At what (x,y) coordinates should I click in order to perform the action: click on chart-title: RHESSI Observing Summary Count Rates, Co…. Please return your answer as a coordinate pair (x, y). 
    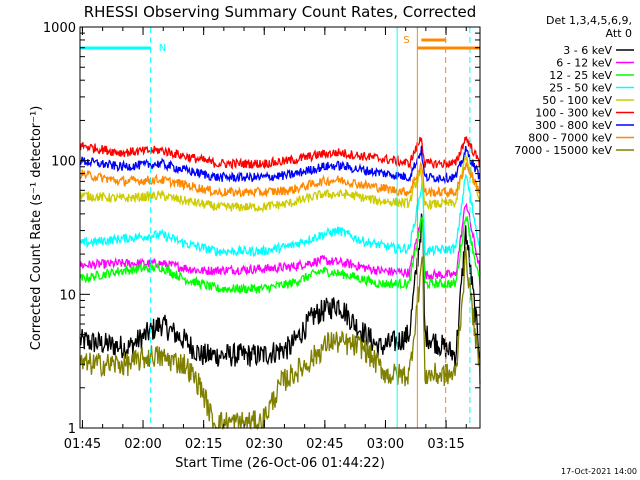
    Looking at the image, I should click on (280, 12).